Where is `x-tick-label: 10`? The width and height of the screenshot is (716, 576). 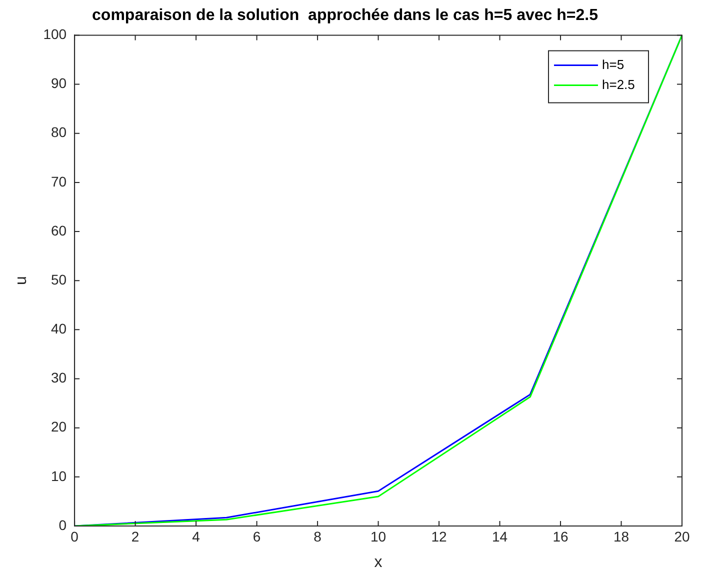
x-tick-label: 10 is located at coordinates (378, 536).